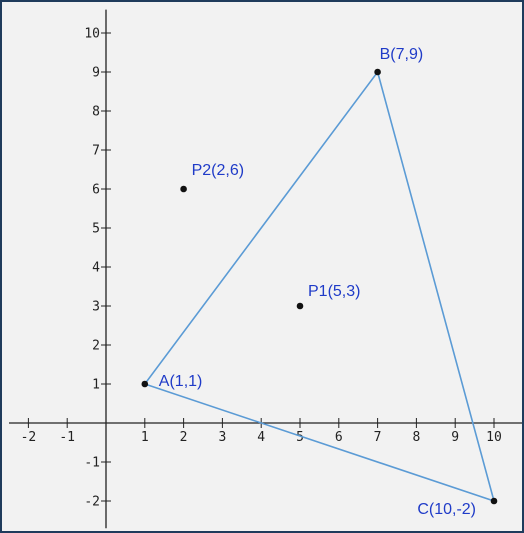 The height and width of the screenshot is (533, 524). Describe the element at coordinates (96, 112) in the screenshot. I see `y-tick-label: 8` at that location.